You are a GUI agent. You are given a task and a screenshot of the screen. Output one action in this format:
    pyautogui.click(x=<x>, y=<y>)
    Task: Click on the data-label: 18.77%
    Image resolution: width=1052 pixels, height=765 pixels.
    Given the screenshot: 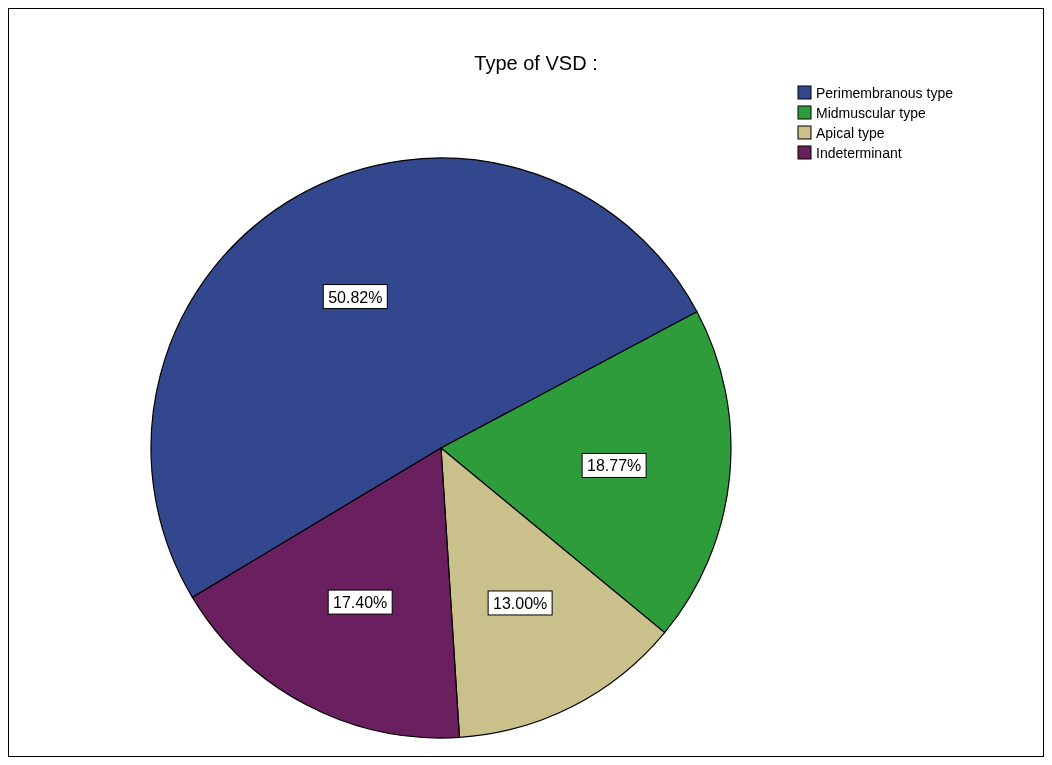 What is the action you would take?
    pyautogui.click(x=614, y=466)
    